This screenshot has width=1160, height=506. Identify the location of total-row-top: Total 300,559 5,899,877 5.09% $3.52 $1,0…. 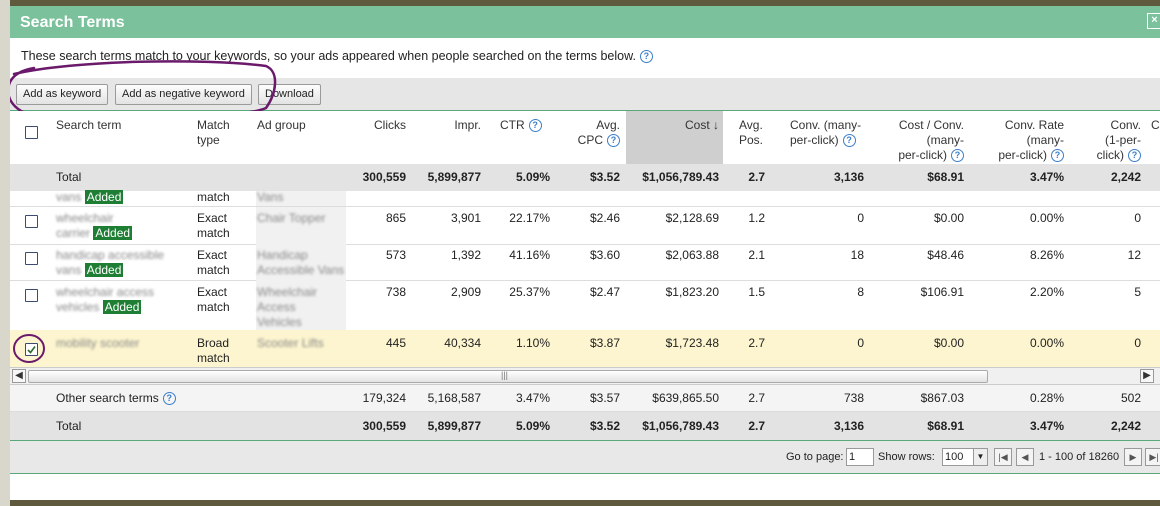
(585, 177).